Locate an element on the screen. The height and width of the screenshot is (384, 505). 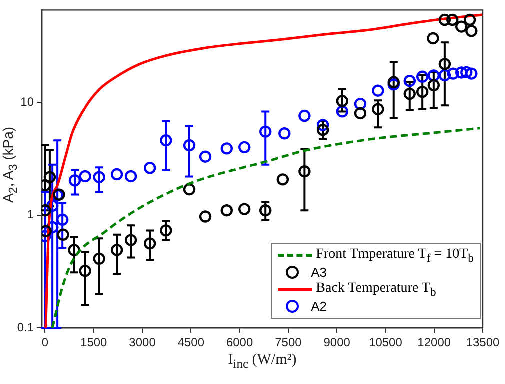
y-tick-label: 10 is located at coordinates (27, 101).